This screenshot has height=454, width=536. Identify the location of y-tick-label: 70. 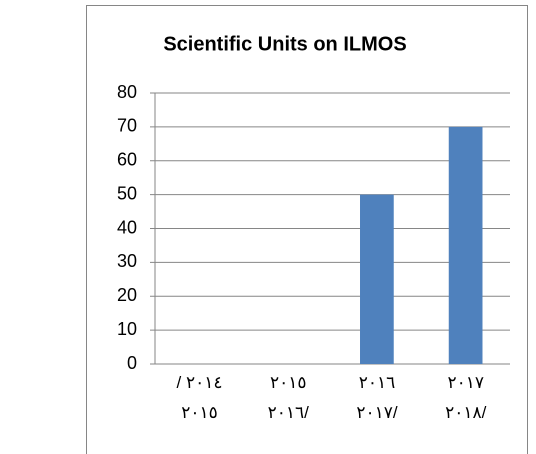
(127, 126).